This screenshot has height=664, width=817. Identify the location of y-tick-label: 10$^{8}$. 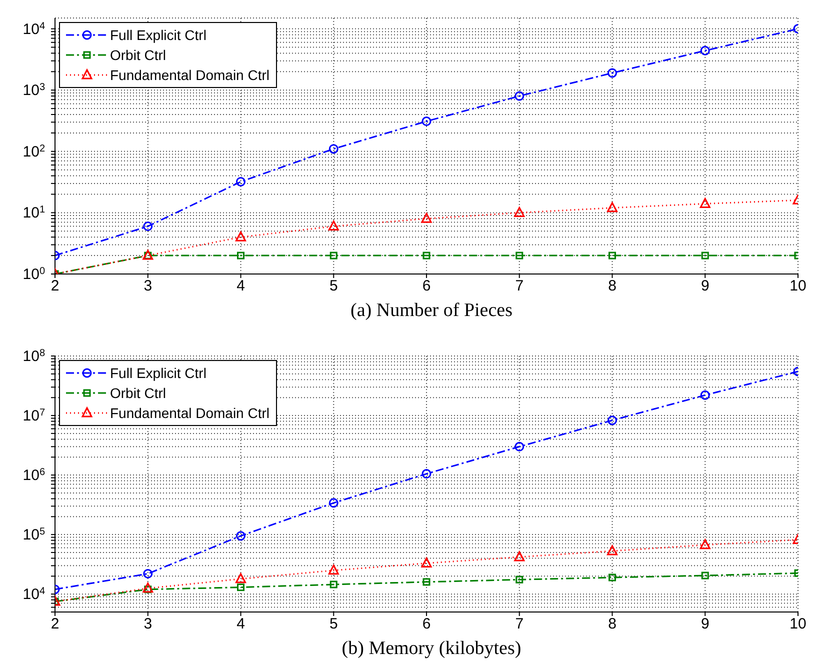
(34, 356).